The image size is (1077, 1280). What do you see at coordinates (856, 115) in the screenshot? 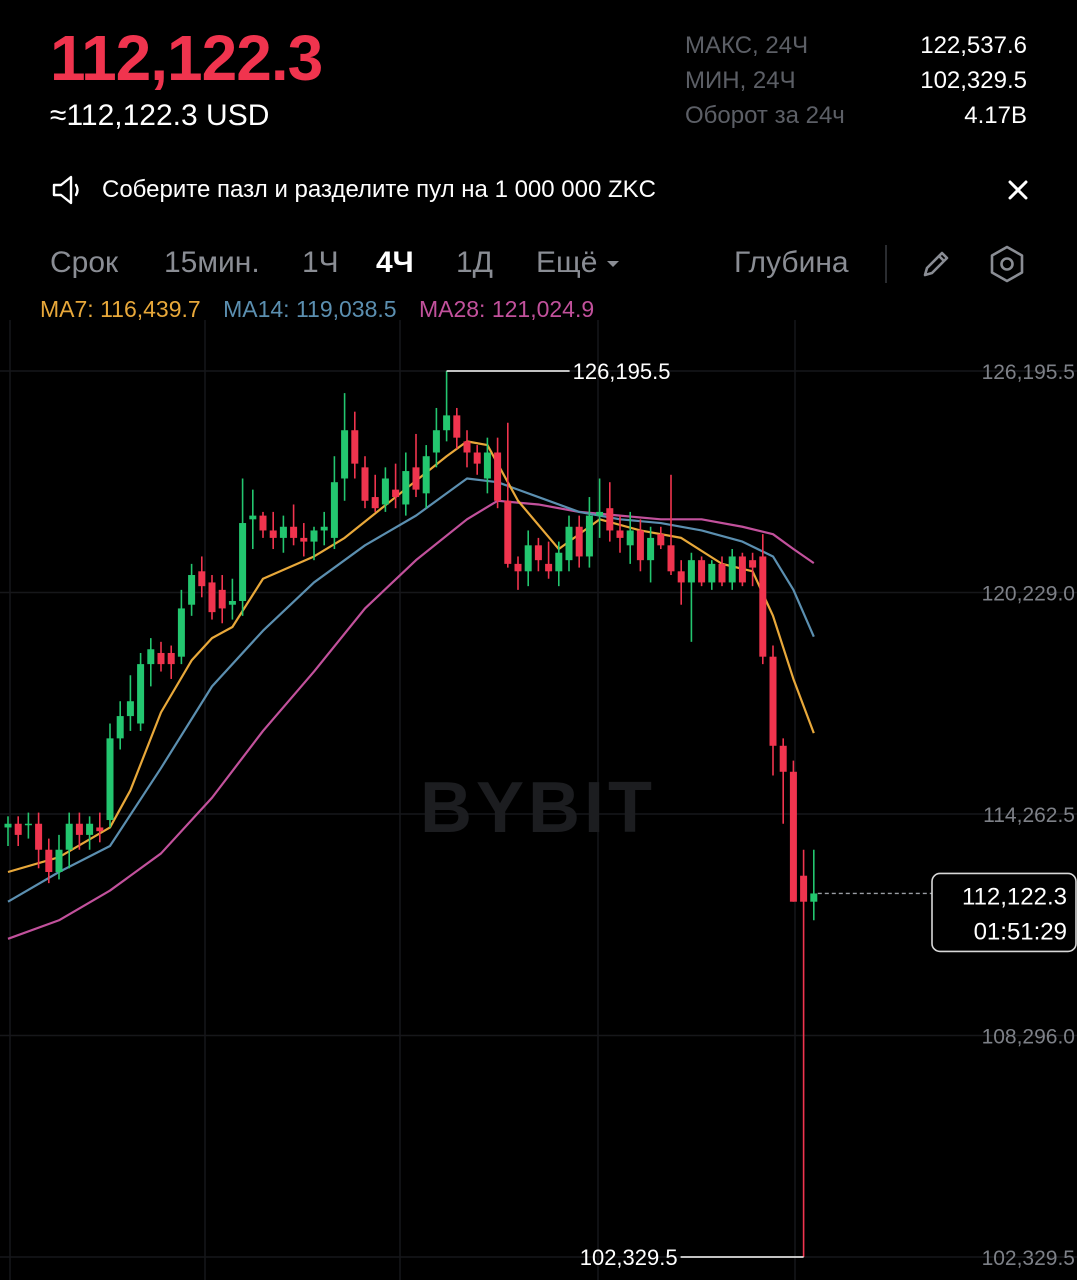
I see `stat-turnover: Оборот за 24ч 4.17B` at bounding box center [856, 115].